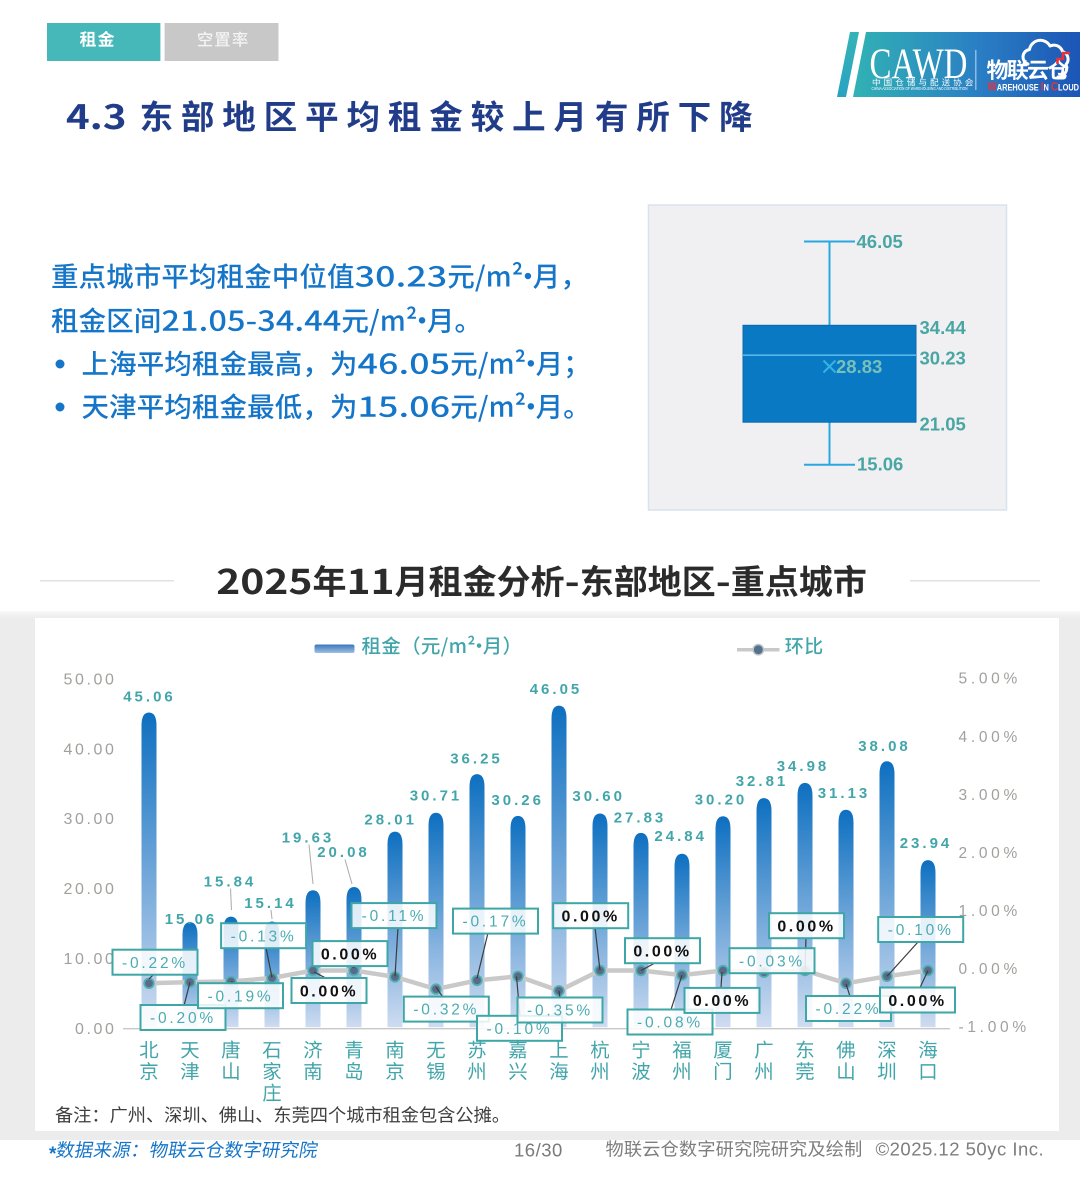 Image resolution: width=1080 pixels, height=1200 pixels. What do you see at coordinates (1034, 87) in the screenshot?
I see `svg-text: WAREHOUSE IN CLOUD` at bounding box center [1034, 87].